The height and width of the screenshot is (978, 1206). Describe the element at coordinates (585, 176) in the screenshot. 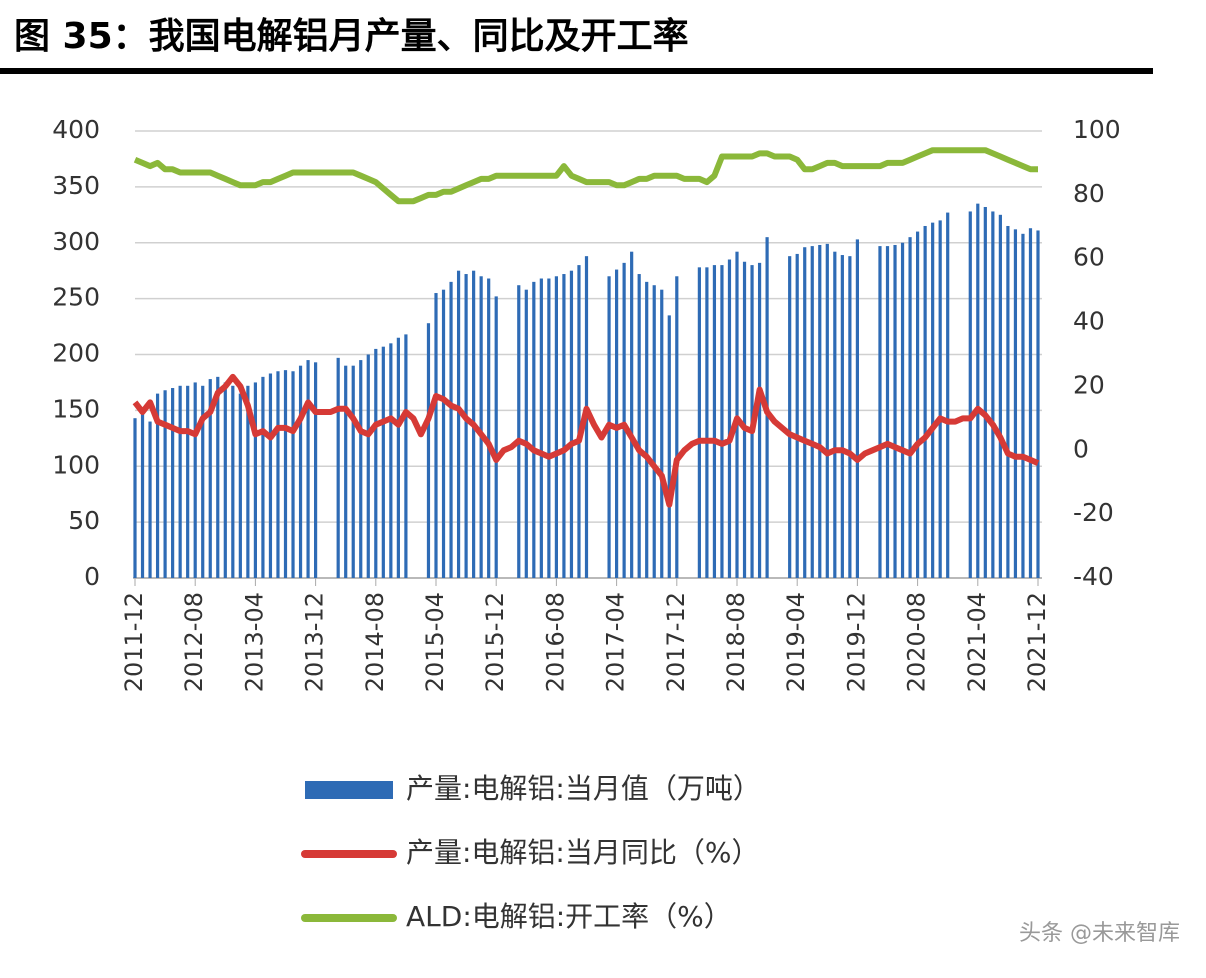

I see `line` at that location.